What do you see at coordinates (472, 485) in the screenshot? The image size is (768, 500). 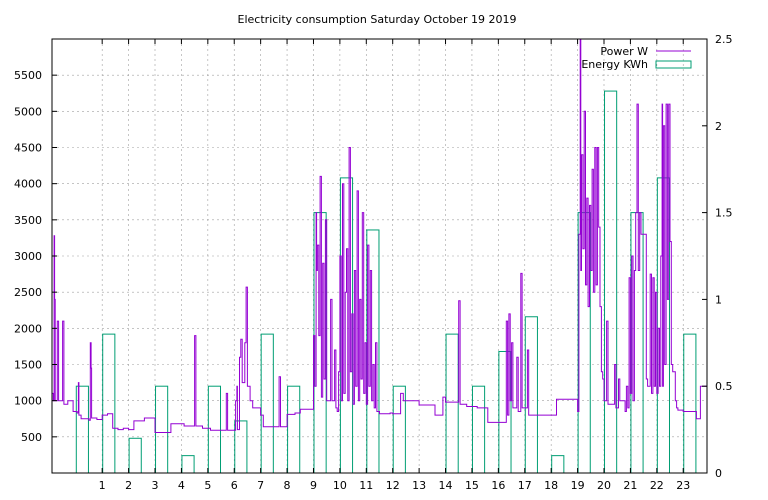 I see `x-tick-label: 15` at bounding box center [472, 485].